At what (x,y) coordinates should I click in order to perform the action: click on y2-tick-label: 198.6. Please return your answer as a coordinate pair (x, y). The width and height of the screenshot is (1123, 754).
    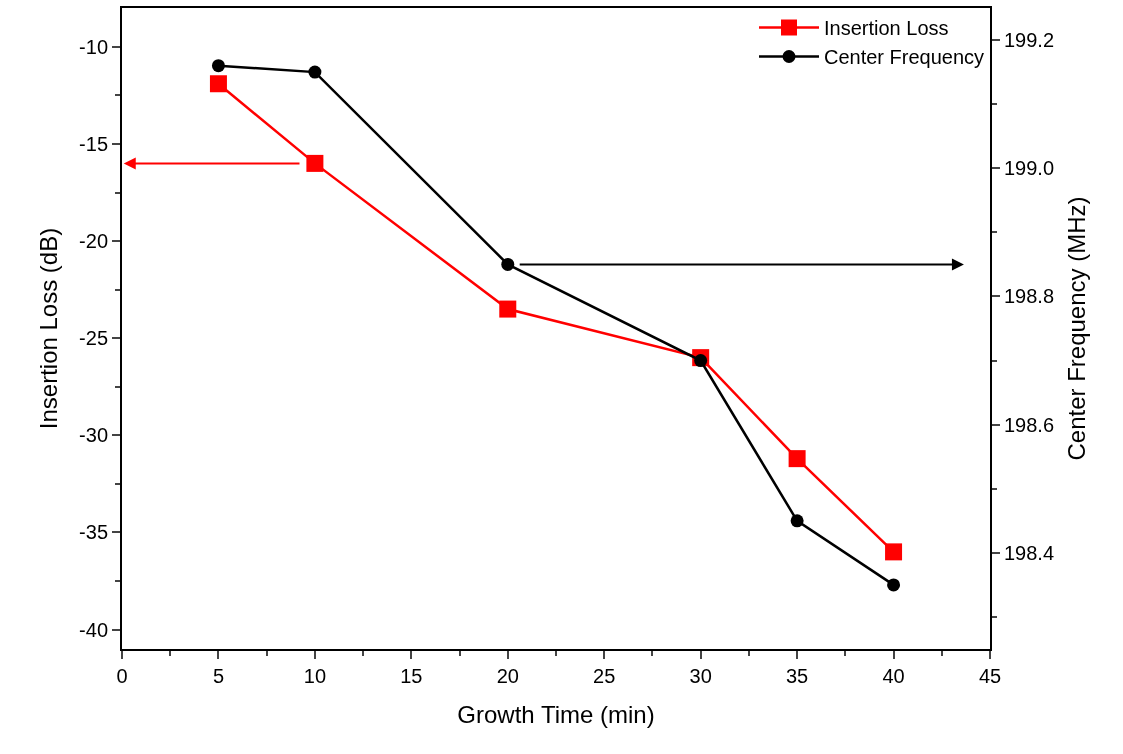
    Looking at the image, I should click on (1029, 424).